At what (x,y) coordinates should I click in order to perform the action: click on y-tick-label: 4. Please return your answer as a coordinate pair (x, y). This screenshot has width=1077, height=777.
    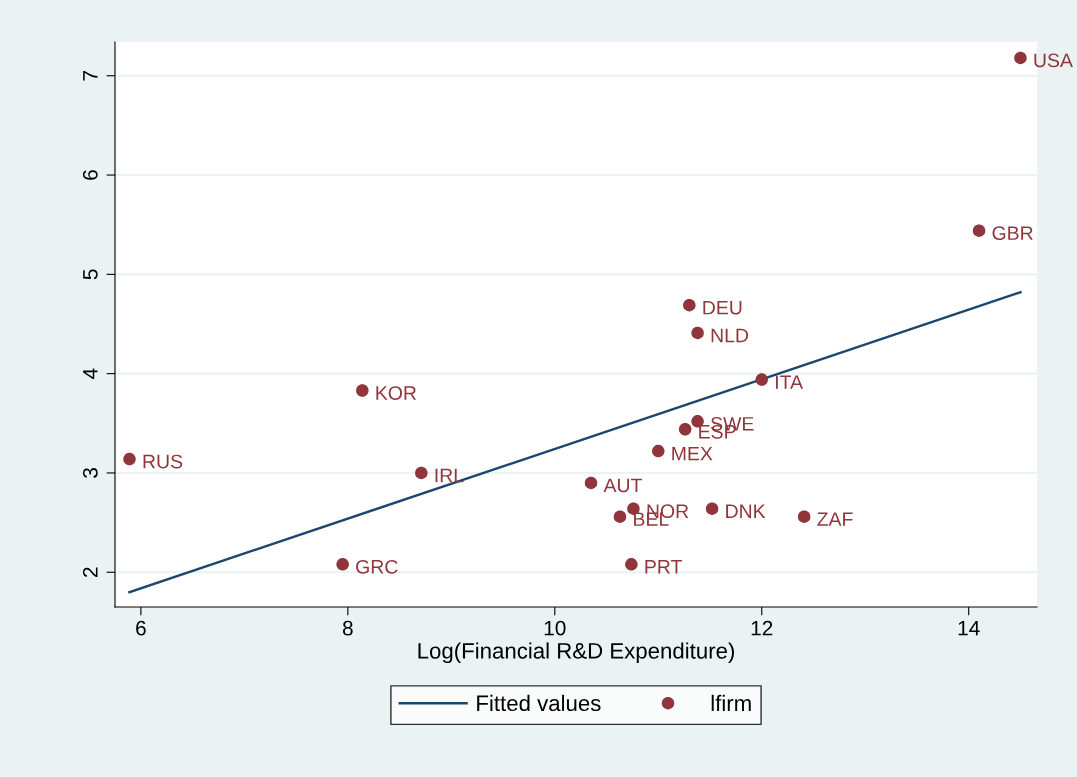
    Looking at the image, I should click on (90, 373).